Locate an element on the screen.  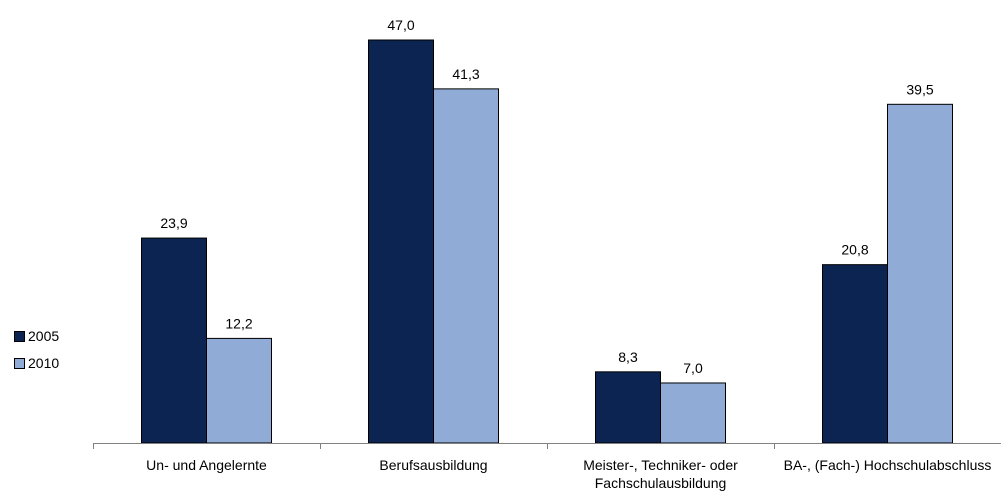
value-label-2005-3: 20,8 is located at coordinates (854, 250).